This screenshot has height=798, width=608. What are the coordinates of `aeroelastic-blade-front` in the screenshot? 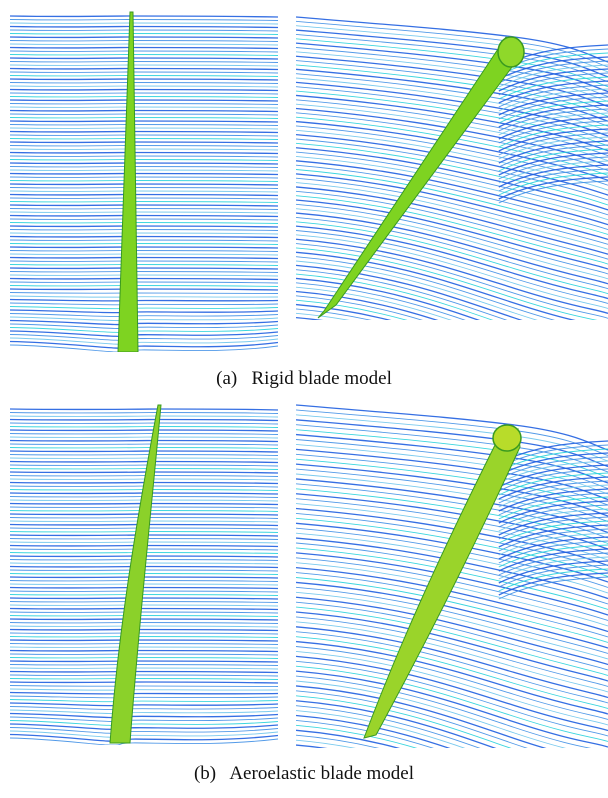 It's located at (135, 574).